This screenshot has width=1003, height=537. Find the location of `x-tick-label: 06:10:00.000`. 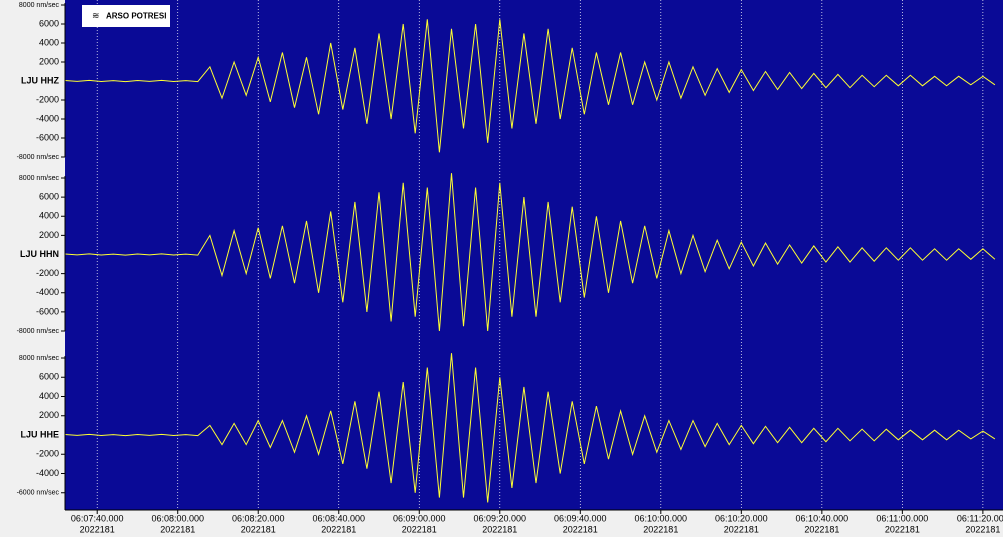

x-tick-label: 06:10:00.000 is located at coordinates (661, 518).